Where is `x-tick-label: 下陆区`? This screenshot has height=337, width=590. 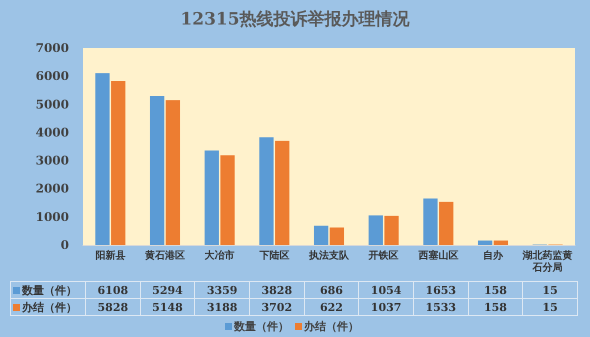
x-tick-label: 下陆区 is located at coordinates (274, 256).